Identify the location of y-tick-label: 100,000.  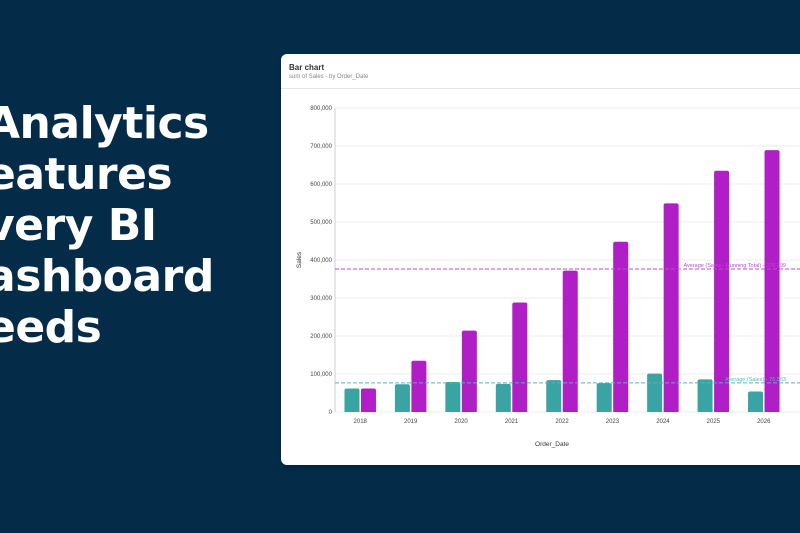
(321, 375).